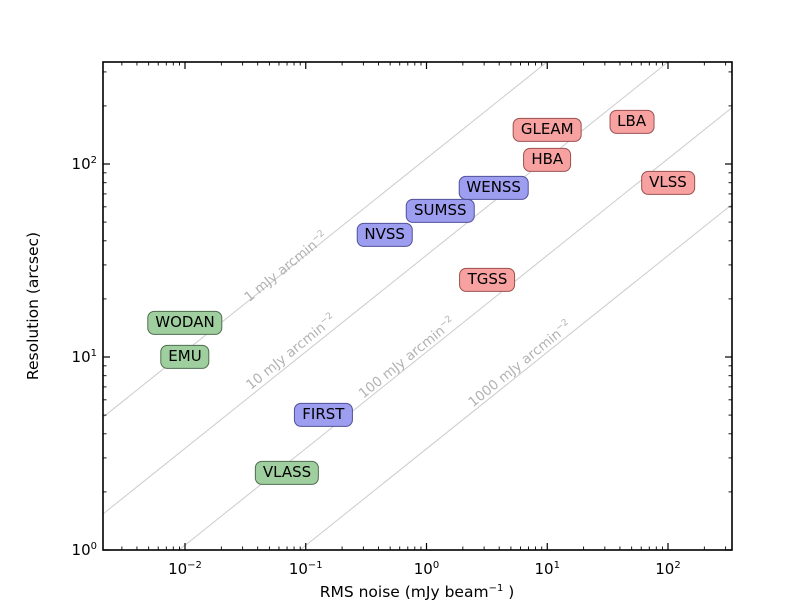 The width and height of the screenshot is (812, 612). I want to click on x-tick-label-10e0: 100, so click(426, 569).